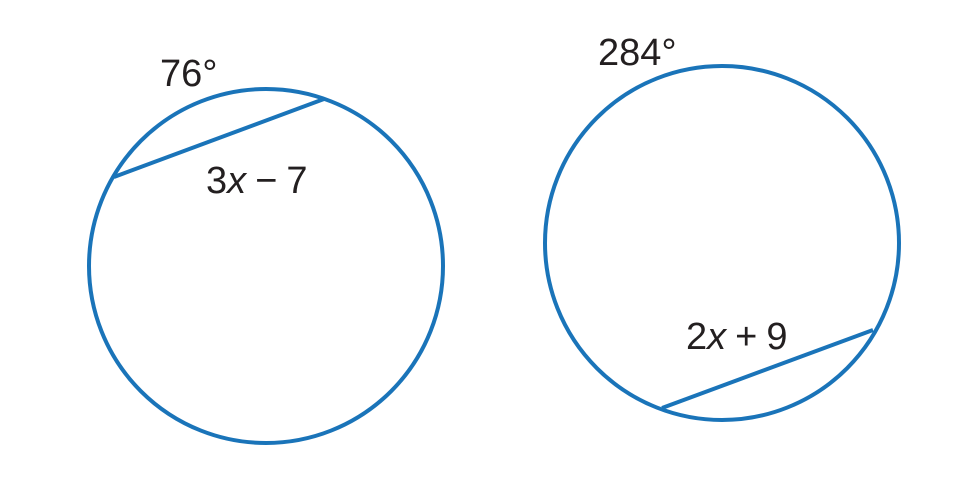  What do you see at coordinates (216, 181) in the screenshot?
I see `left-chord-coefficient: 3` at bounding box center [216, 181].